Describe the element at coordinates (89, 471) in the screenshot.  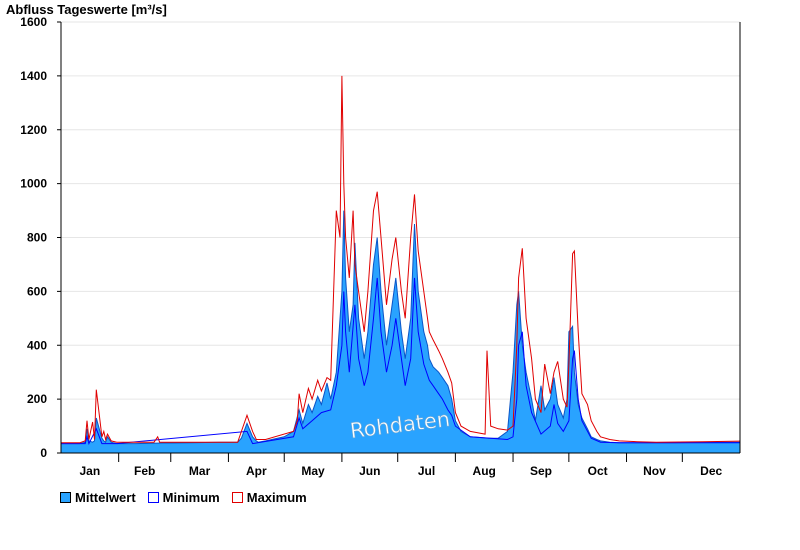
I see `x-tick-label-jan: Jan` at that location.